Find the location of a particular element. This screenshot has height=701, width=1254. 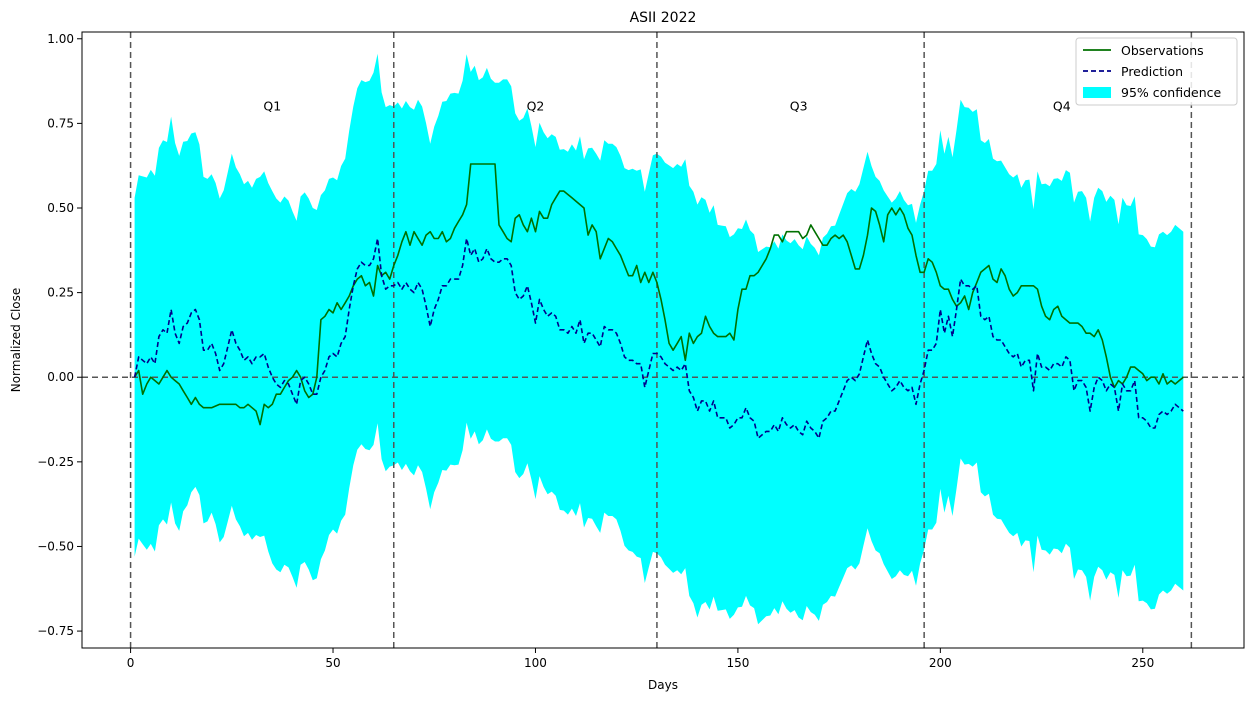

y-tick-label: 0.00 is located at coordinates (60, 377).